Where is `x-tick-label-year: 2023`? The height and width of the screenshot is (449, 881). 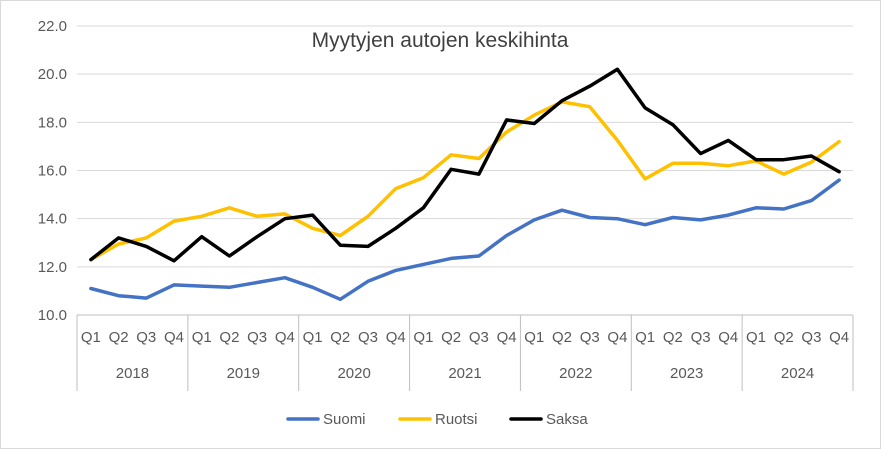 x-tick-label-year: 2023 is located at coordinates (686, 373).